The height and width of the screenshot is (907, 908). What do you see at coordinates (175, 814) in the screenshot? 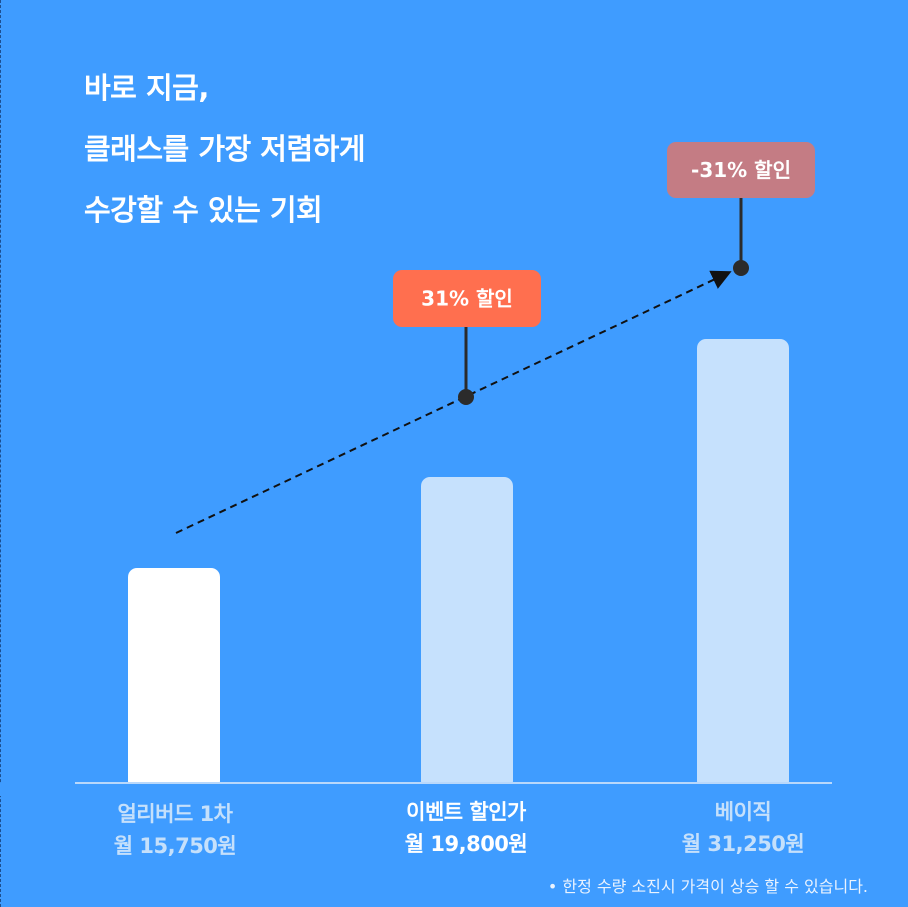
I see `category-name: 얼리버드 1차` at bounding box center [175, 814].